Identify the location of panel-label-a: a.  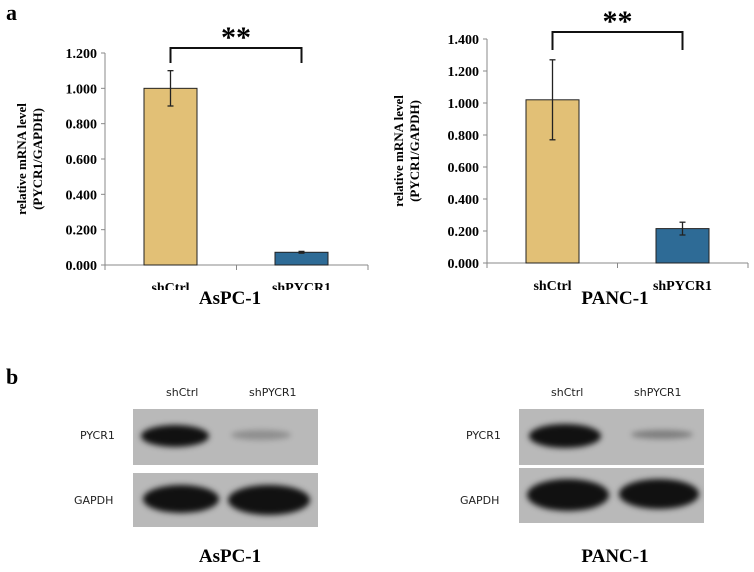
(11, 12).